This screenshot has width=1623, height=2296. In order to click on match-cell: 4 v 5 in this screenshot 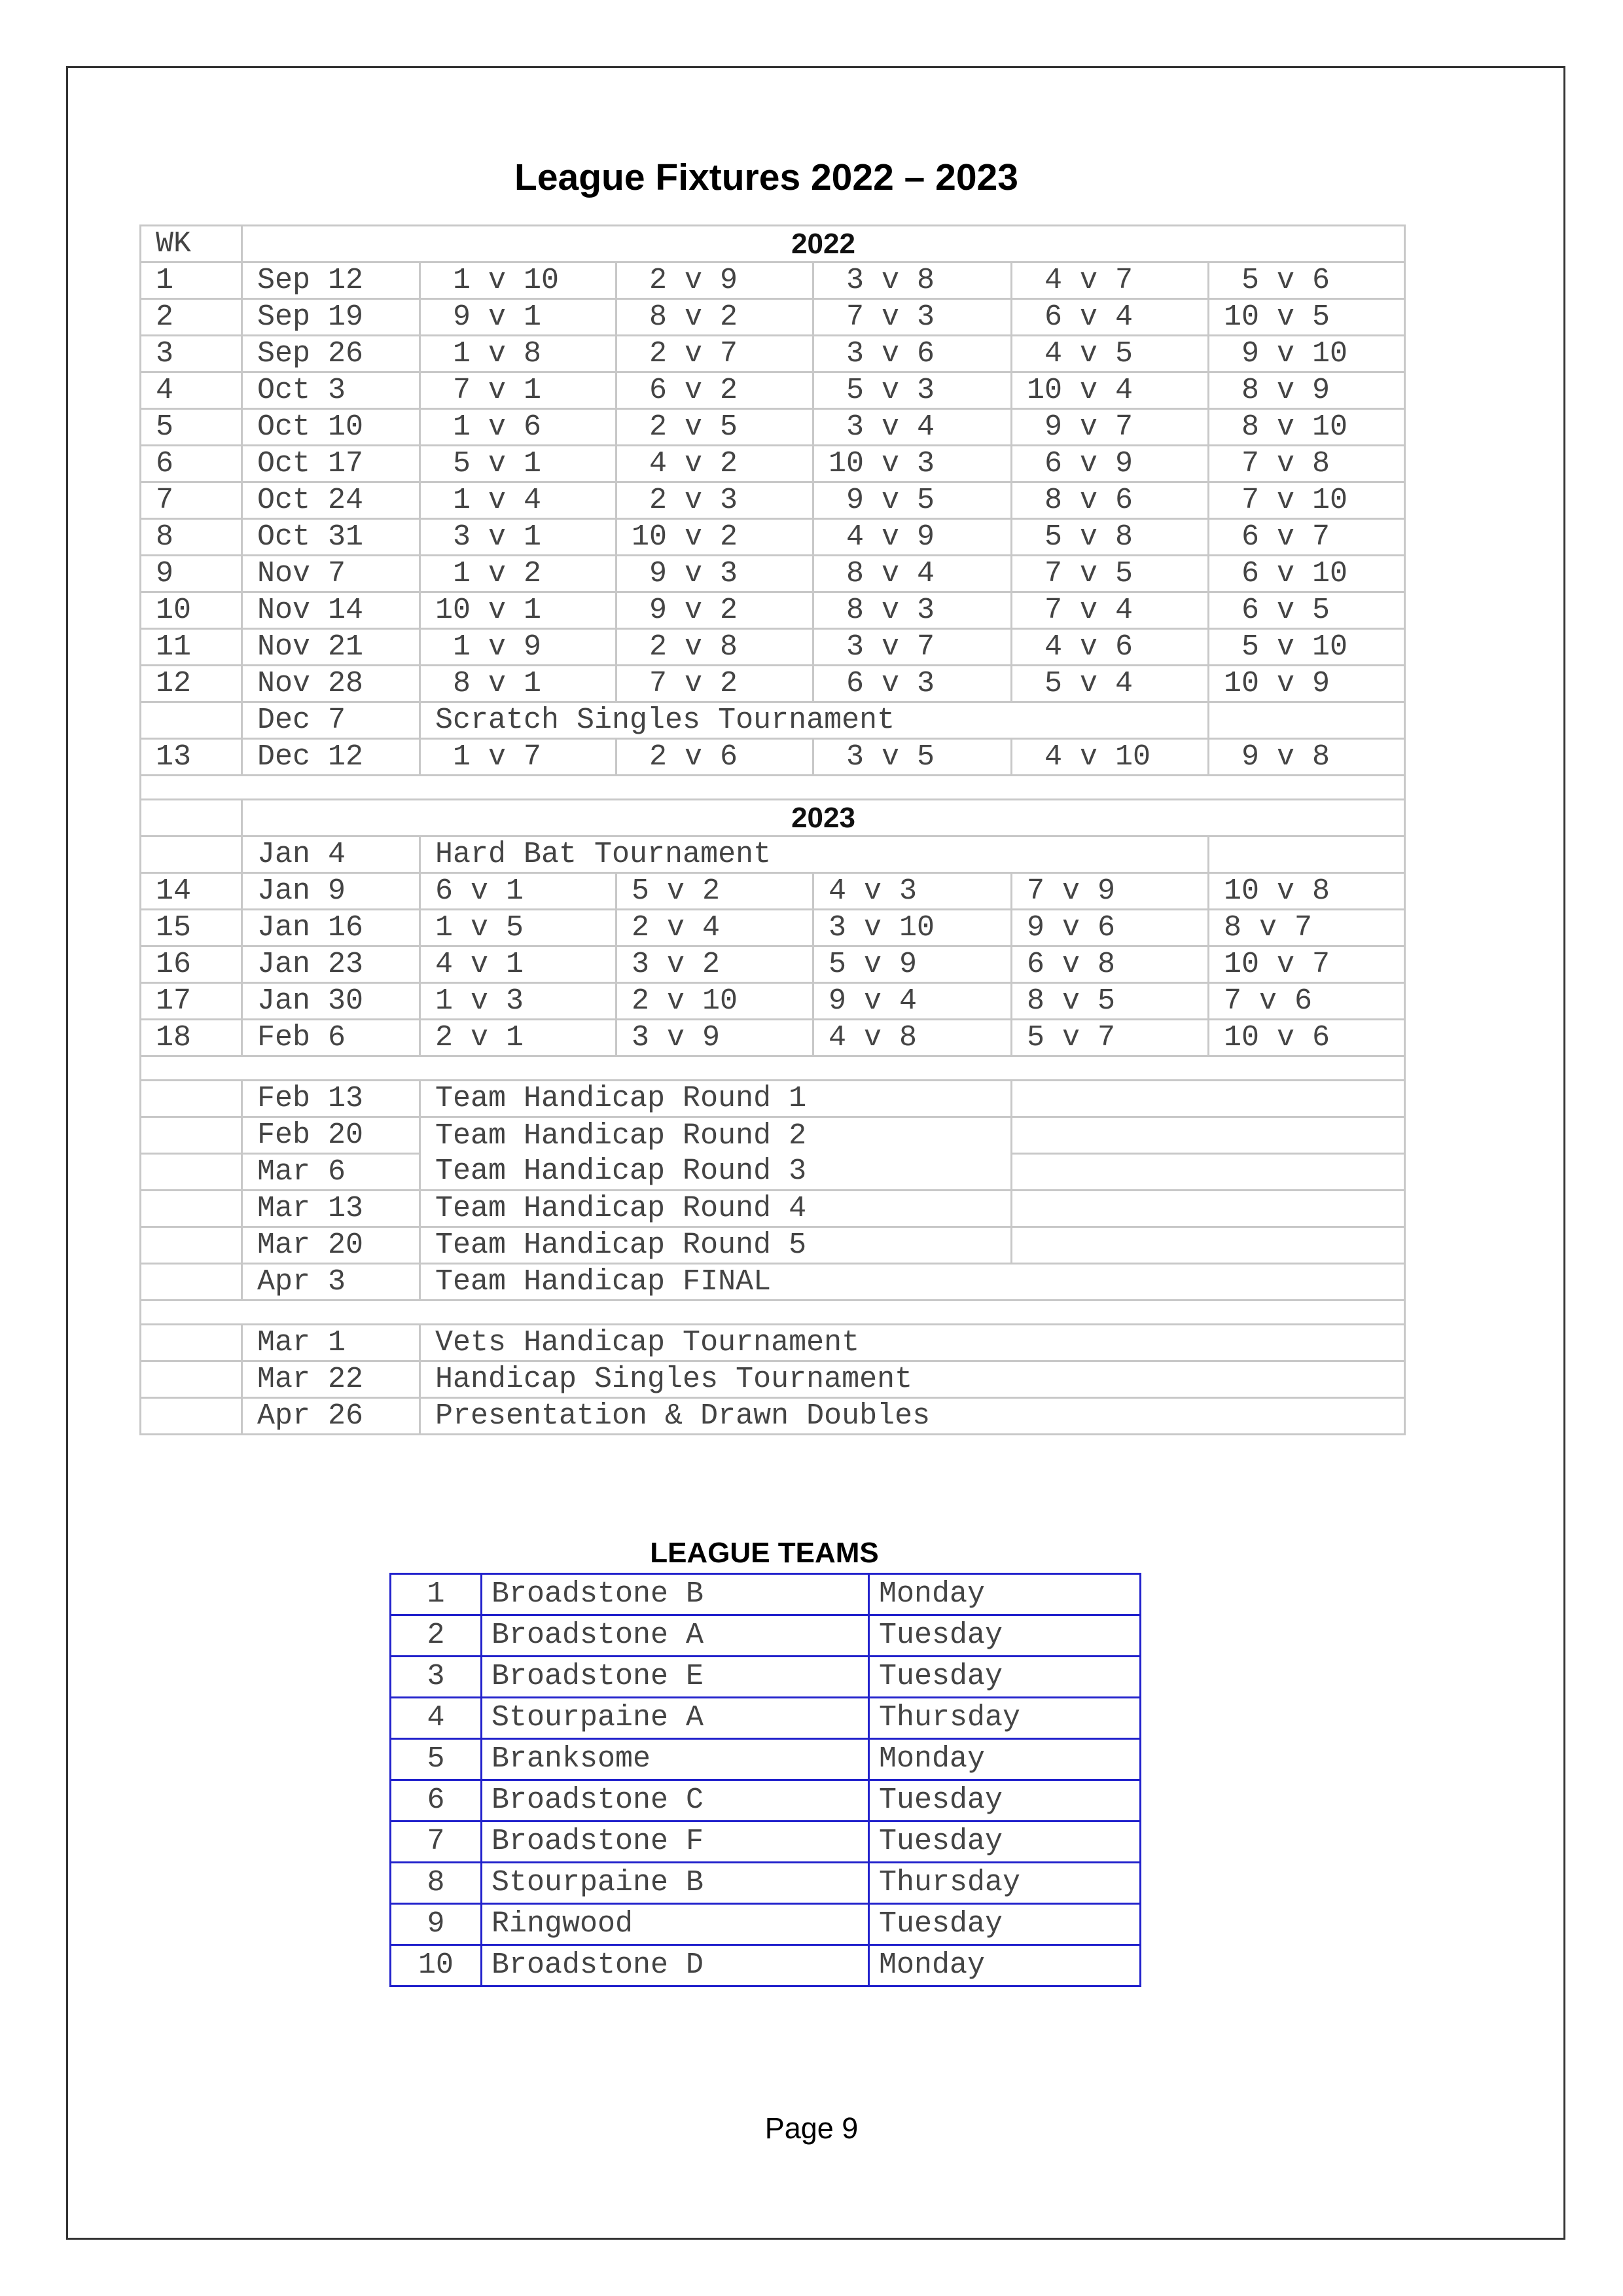, I will do `click(1109, 353)`.